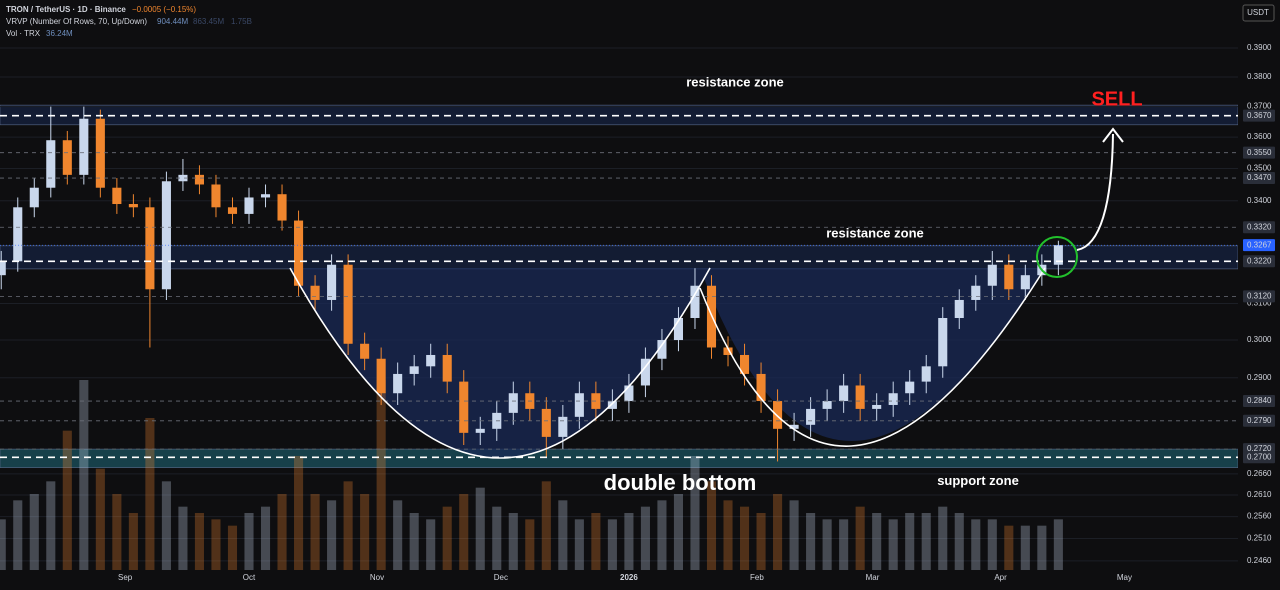 The image size is (1280, 590). What do you see at coordinates (619, 257) in the screenshot?
I see `zone` at bounding box center [619, 257].